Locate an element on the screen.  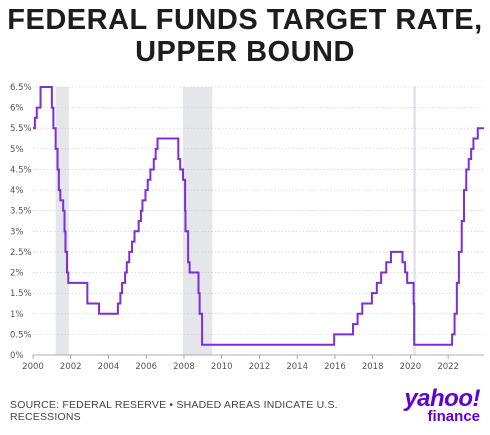
y-tick-label-0: 0% is located at coordinates (17, 356).